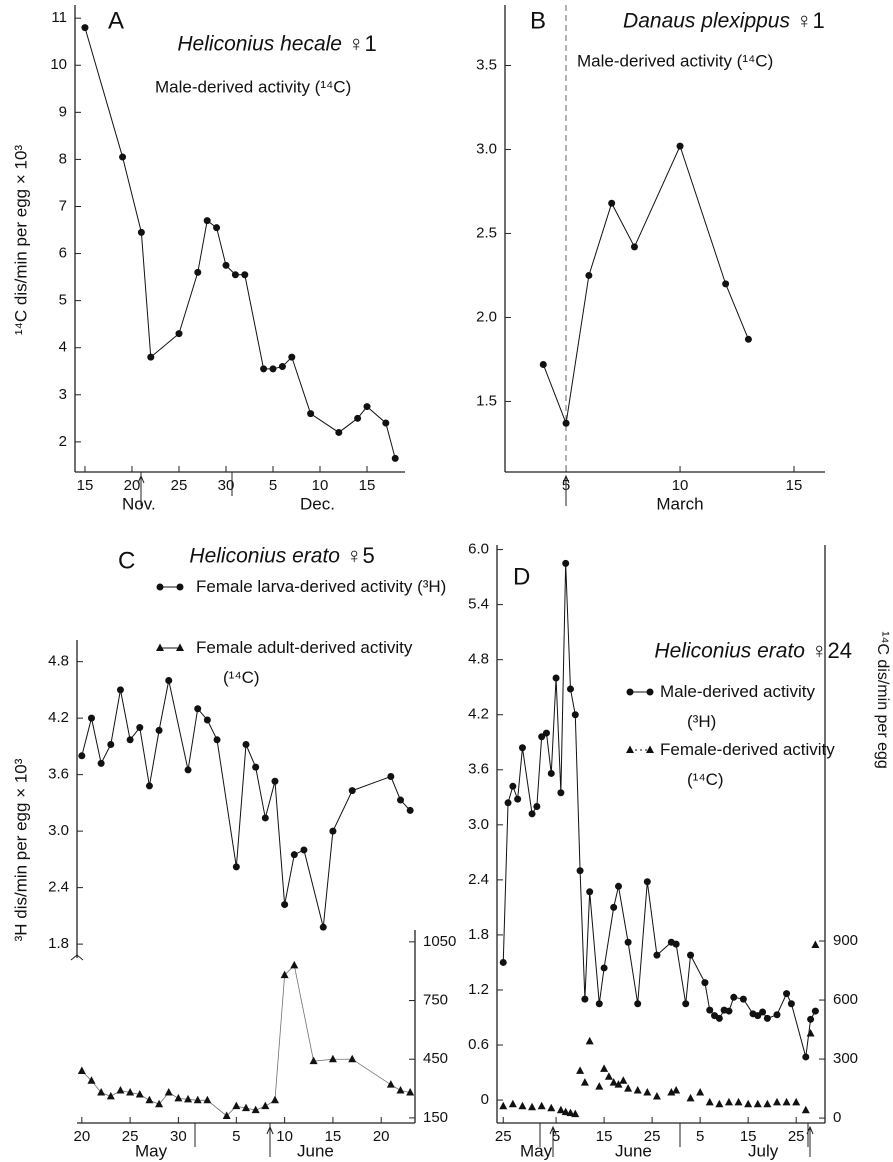  Describe the element at coordinates (58, 64) in the screenshot. I see `y-tick-label: 10` at that location.